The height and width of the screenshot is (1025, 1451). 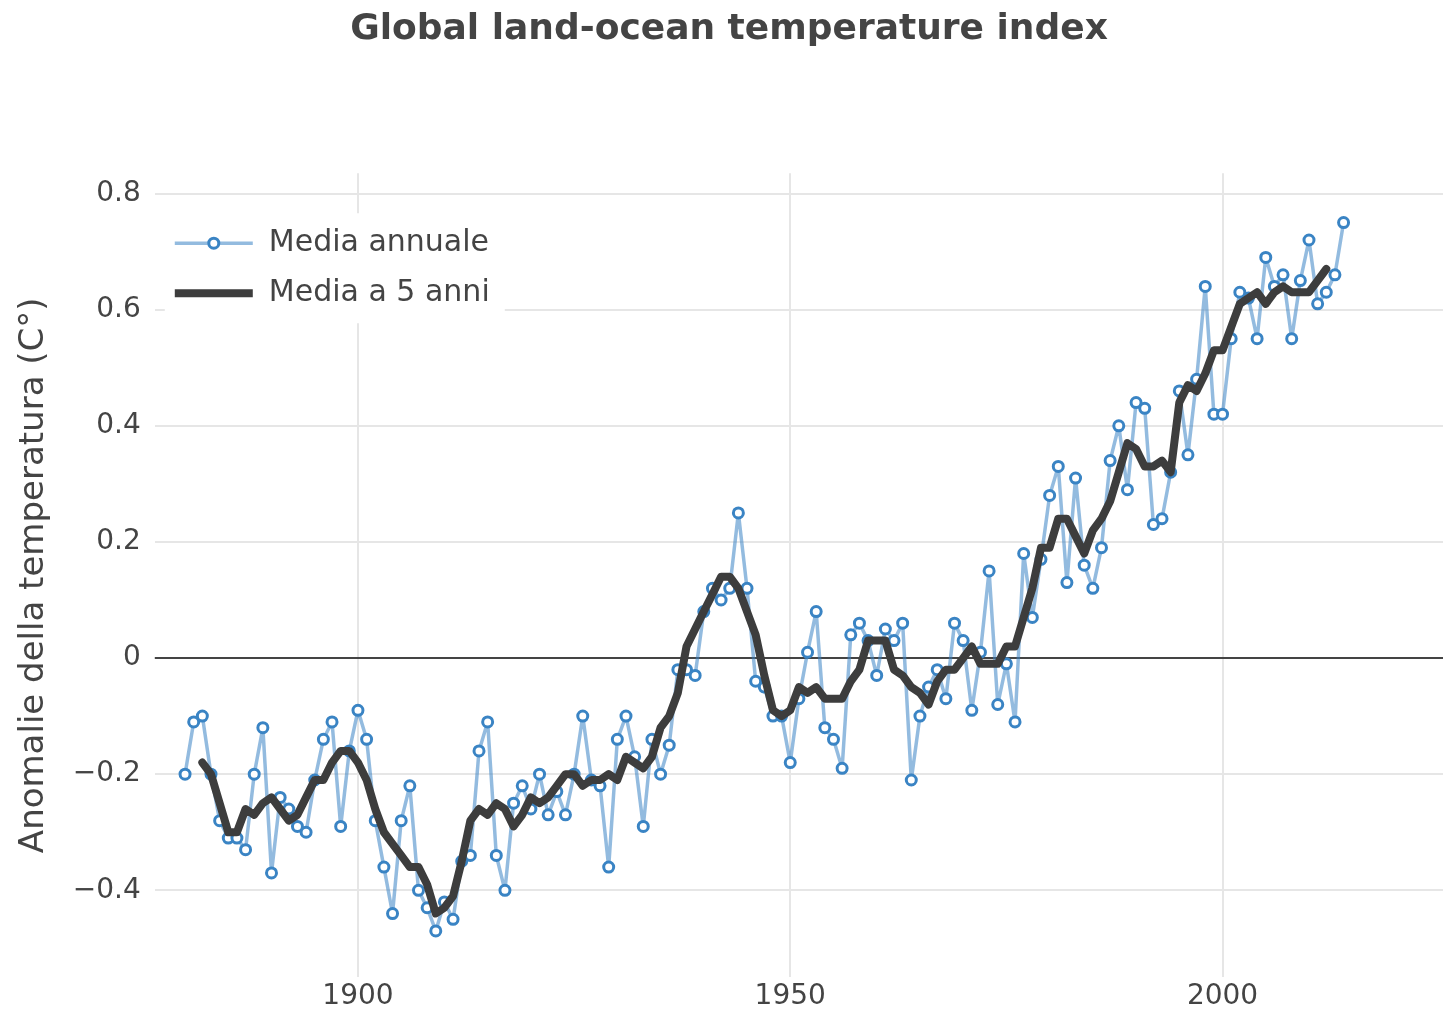 What do you see at coordinates (31, 575) in the screenshot?
I see `y-axis-title: Anomalie della temperatura (C°)` at bounding box center [31, 575].